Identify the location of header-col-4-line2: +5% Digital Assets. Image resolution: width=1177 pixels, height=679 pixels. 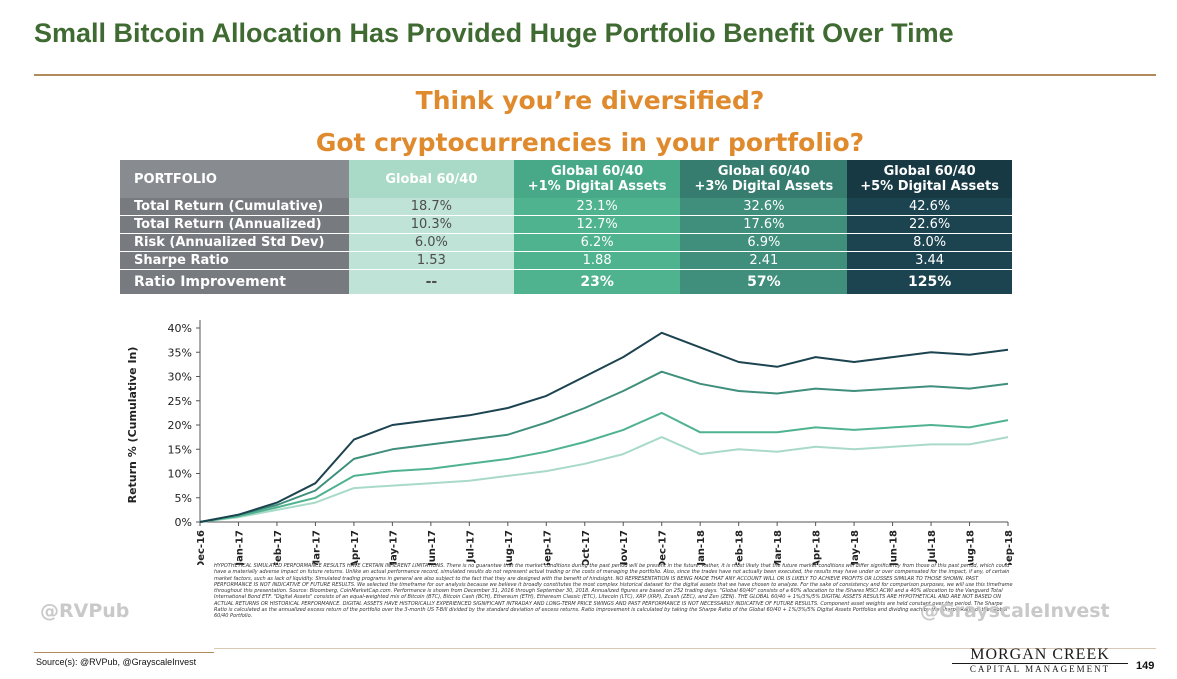
(929, 186).